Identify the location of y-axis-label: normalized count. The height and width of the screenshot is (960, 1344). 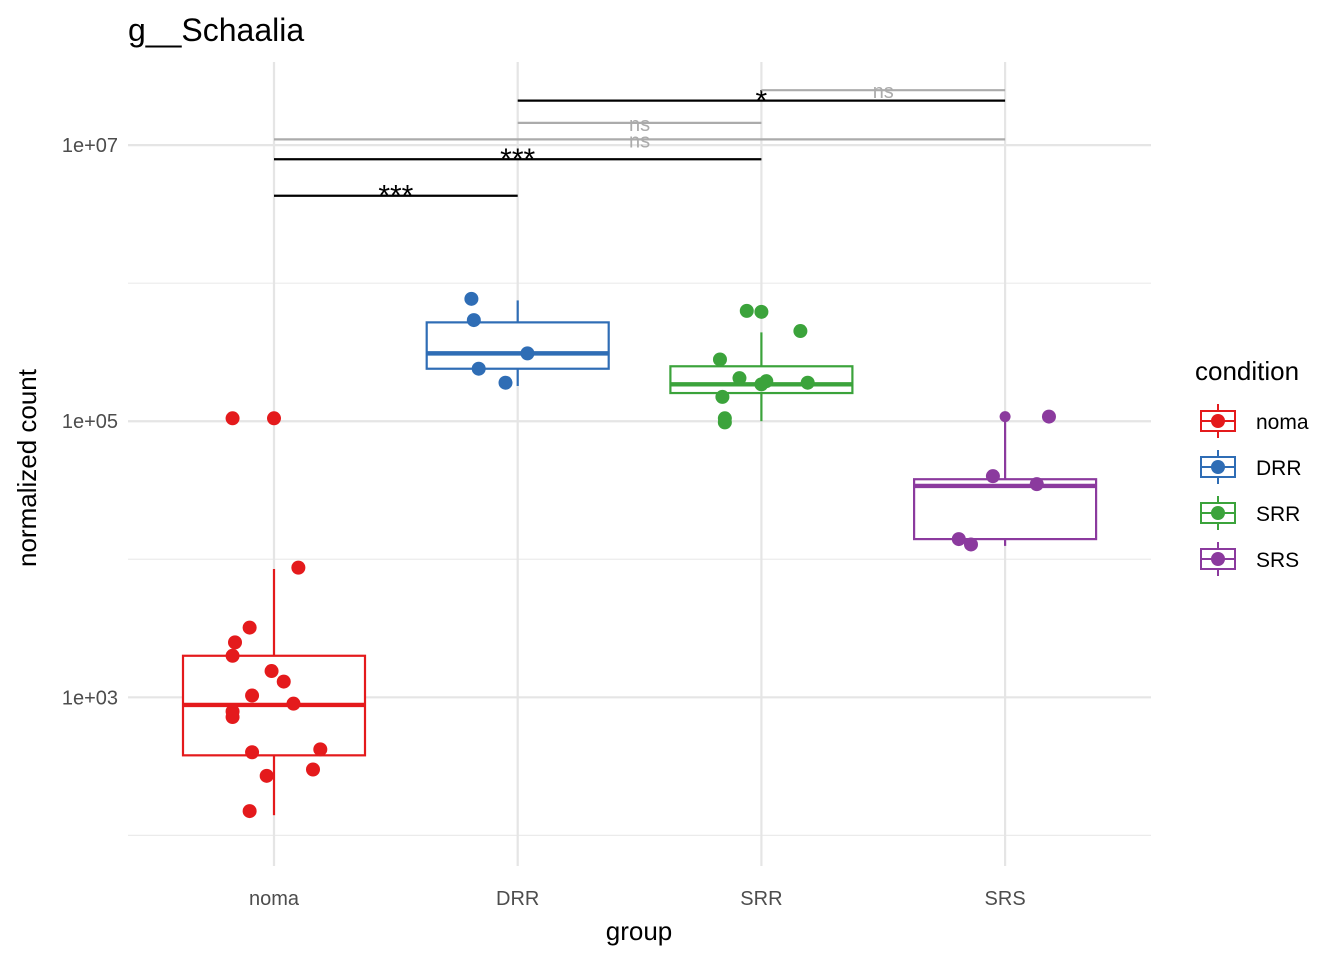
(27, 467).